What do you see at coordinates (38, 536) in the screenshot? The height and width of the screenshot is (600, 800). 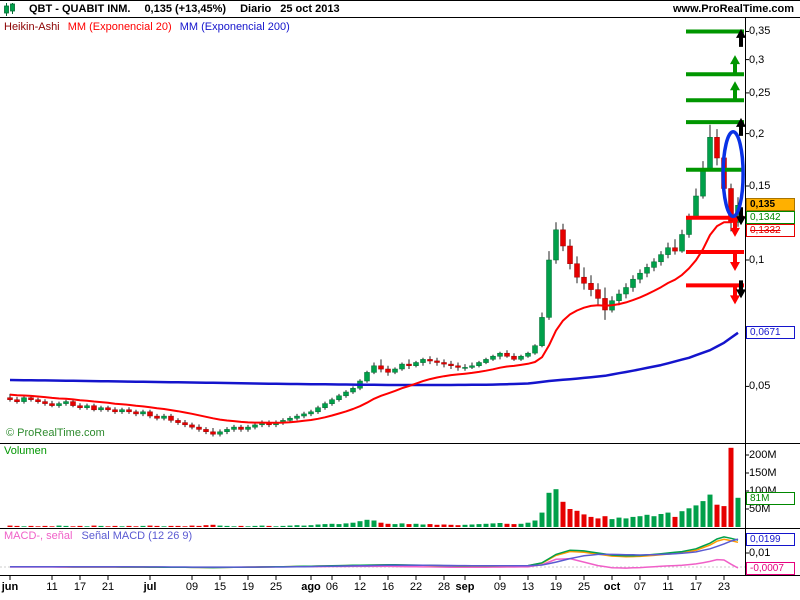 I see `macd-legend-histogram: MACD-, señal` at bounding box center [38, 536].